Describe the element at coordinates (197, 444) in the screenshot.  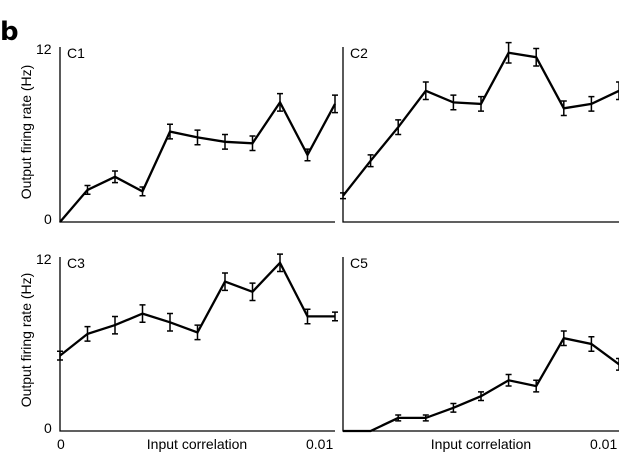
I see `x-axis-label-left: Input correlation` at that location.